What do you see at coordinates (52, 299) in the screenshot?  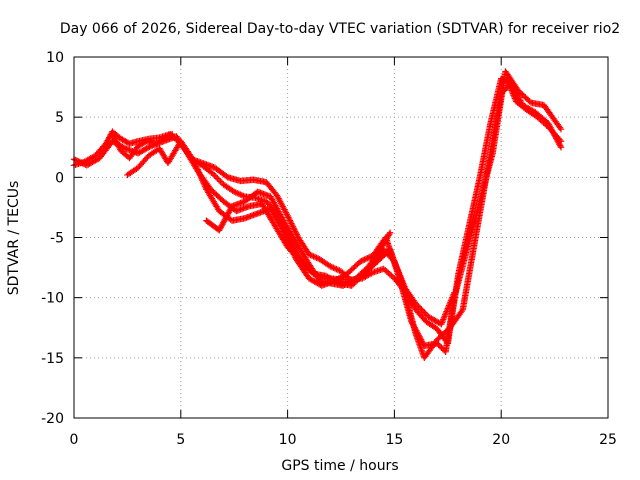 I see `y-tick-label: -10` at bounding box center [52, 299].